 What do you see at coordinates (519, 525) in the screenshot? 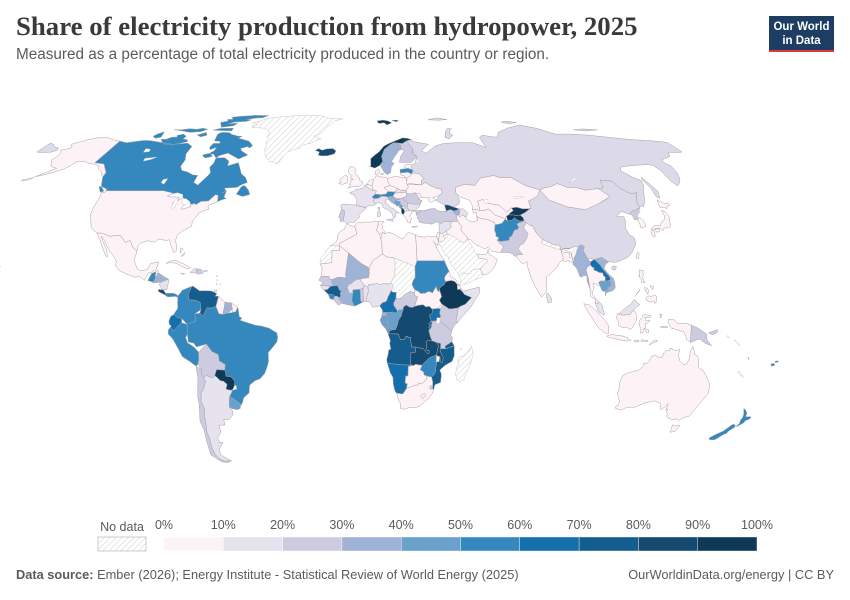
I see `svg-text: 60%` at bounding box center [519, 525].